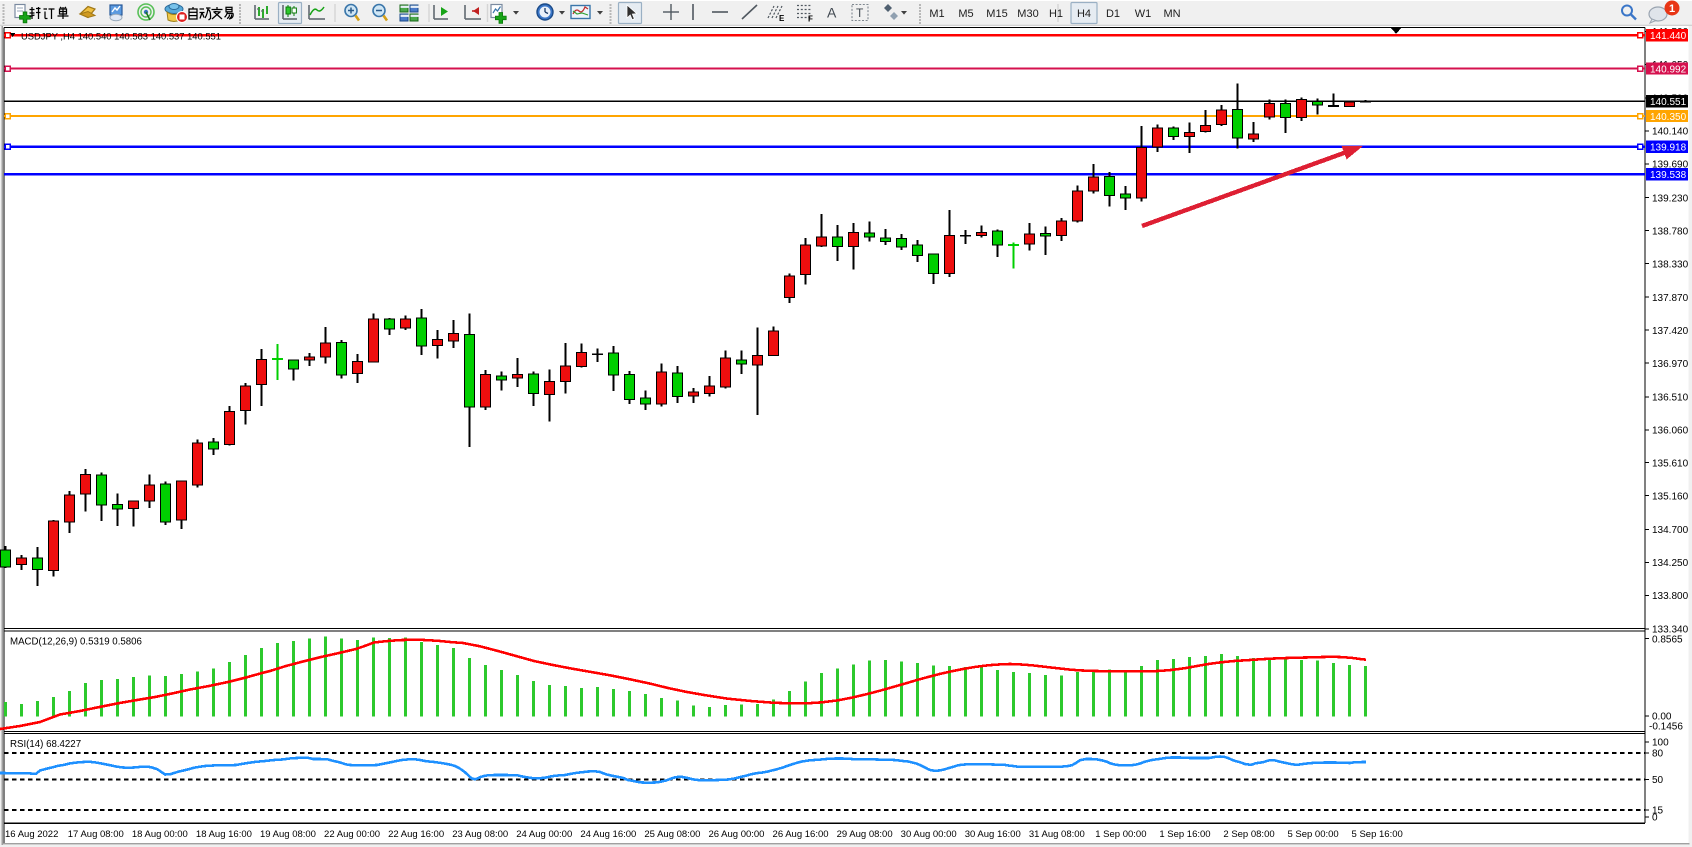 Image resolution: width=1692 pixels, height=847 pixels. Describe the element at coordinates (1667, 639) in the screenshot. I see `svg-text: 0.8565` at that location.